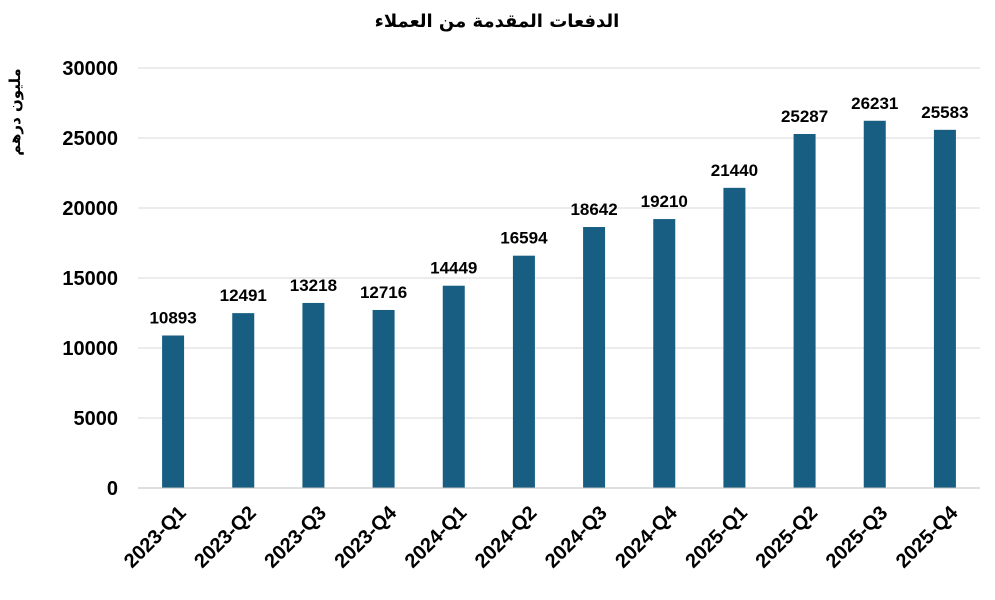 The width and height of the screenshot is (995, 600). Describe the element at coordinates (225, 537) in the screenshot. I see `x-tick-label: 2023-Q2` at that location.